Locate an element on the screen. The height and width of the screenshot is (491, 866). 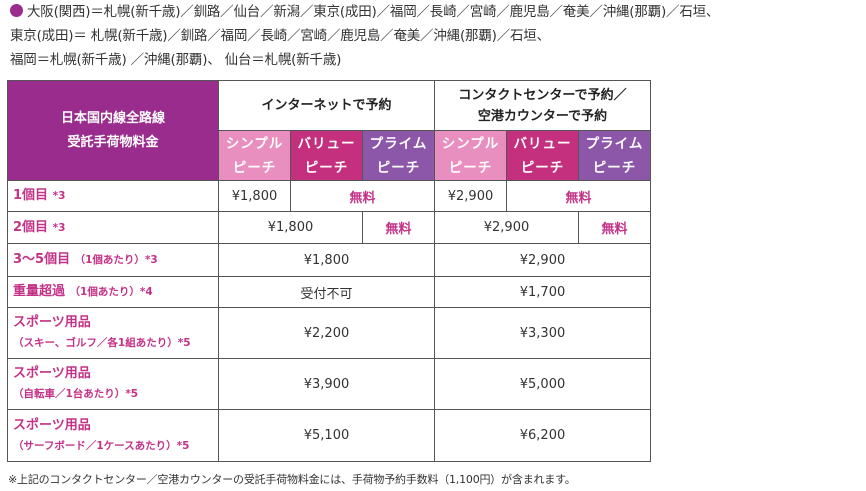
table-row: 1個目 *3 ¥1,800 無料 ¥2,900 無料 is located at coordinates (329, 196).